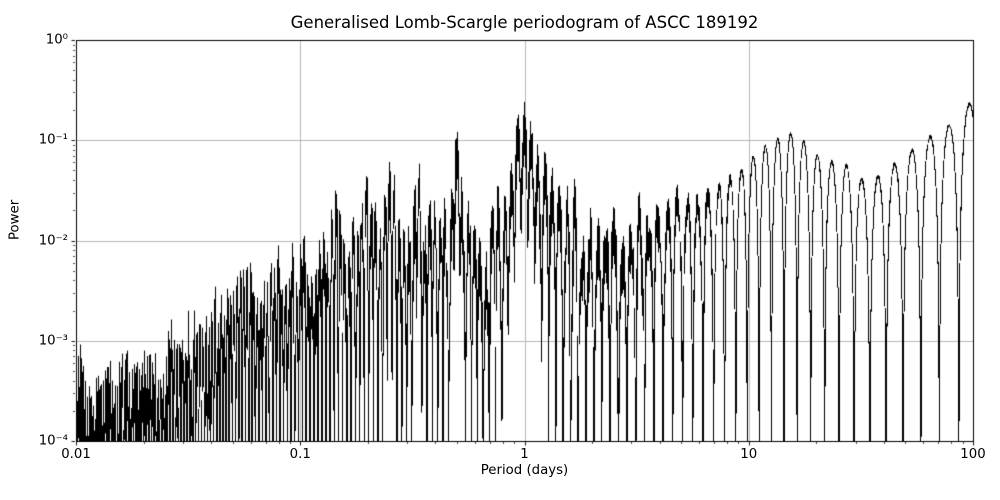  What do you see at coordinates (56, 40) in the screenshot?
I see `y-tick-label: 10⁰` at bounding box center [56, 40].